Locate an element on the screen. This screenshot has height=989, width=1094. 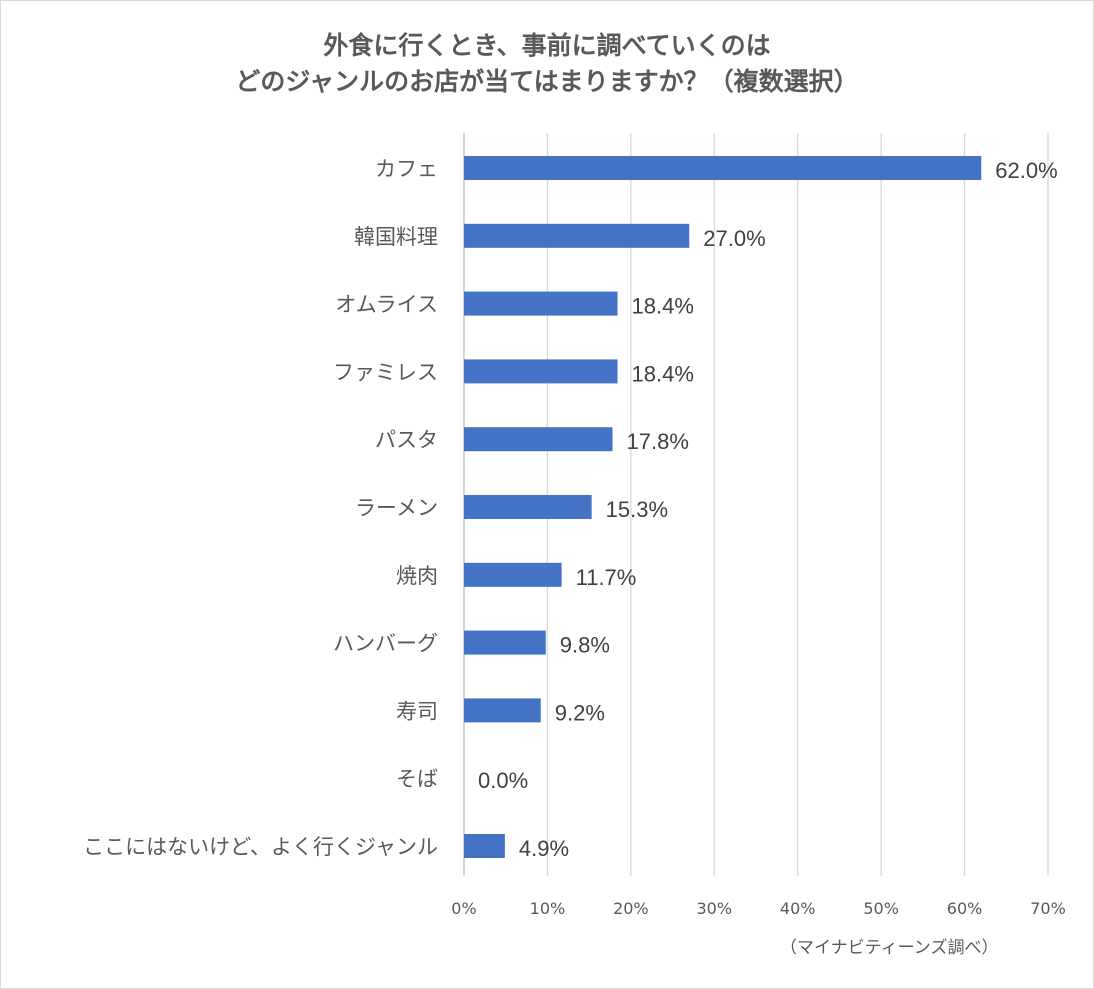
value-label: 27.0% is located at coordinates (734, 238).